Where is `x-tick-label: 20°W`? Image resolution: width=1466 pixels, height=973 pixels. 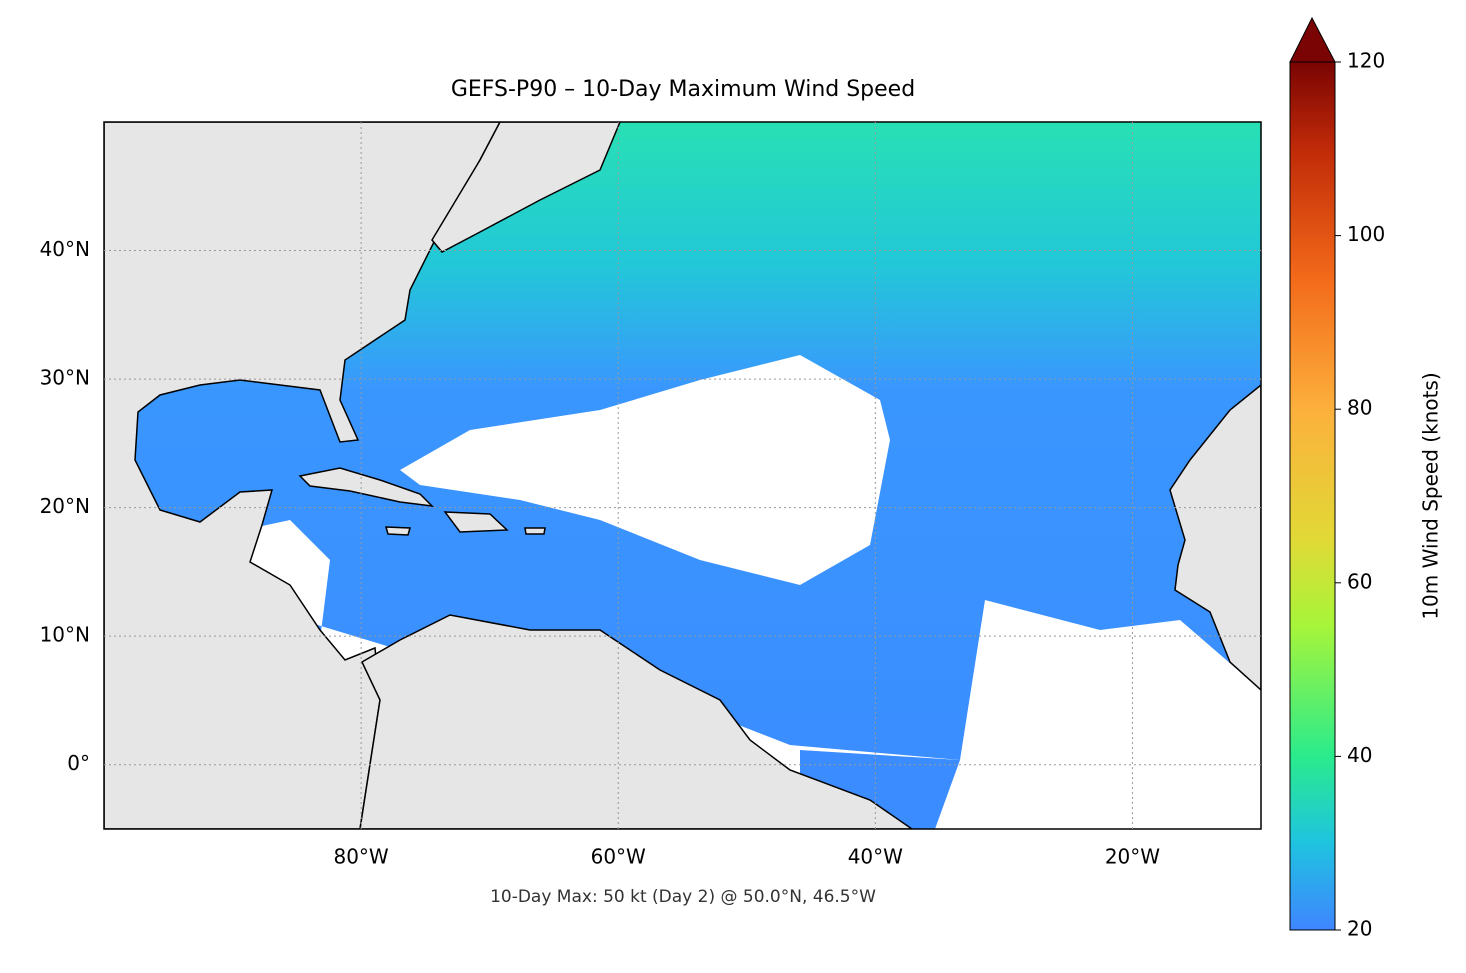 x-tick-label: 20°W is located at coordinates (1132, 857).